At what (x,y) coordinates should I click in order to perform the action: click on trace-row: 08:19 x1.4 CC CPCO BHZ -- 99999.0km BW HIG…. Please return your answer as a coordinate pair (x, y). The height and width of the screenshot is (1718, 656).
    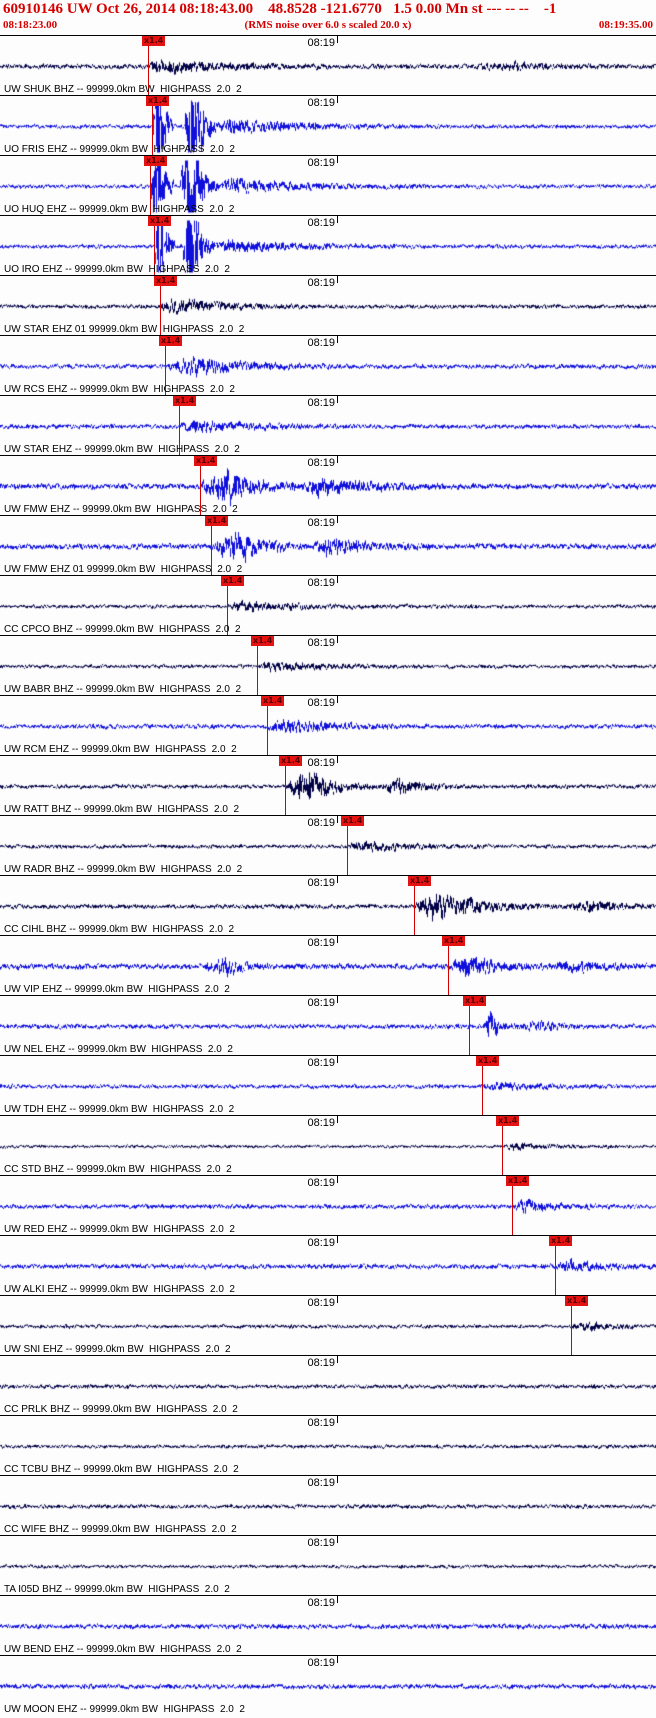
    Looking at the image, I should click on (328, 605).